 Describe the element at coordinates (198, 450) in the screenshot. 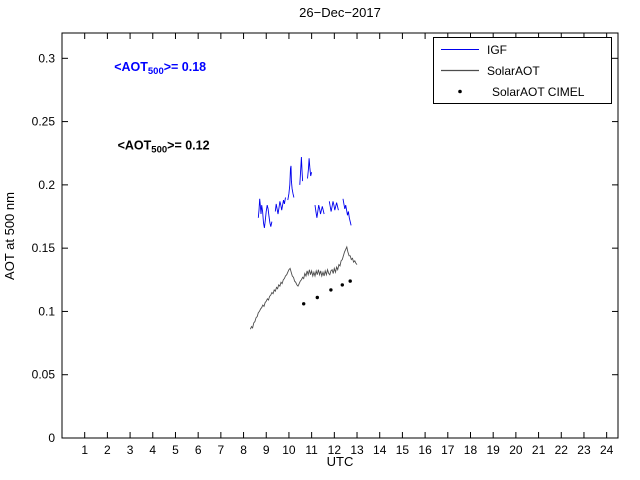

I see `x-tick-label: 6` at that location.